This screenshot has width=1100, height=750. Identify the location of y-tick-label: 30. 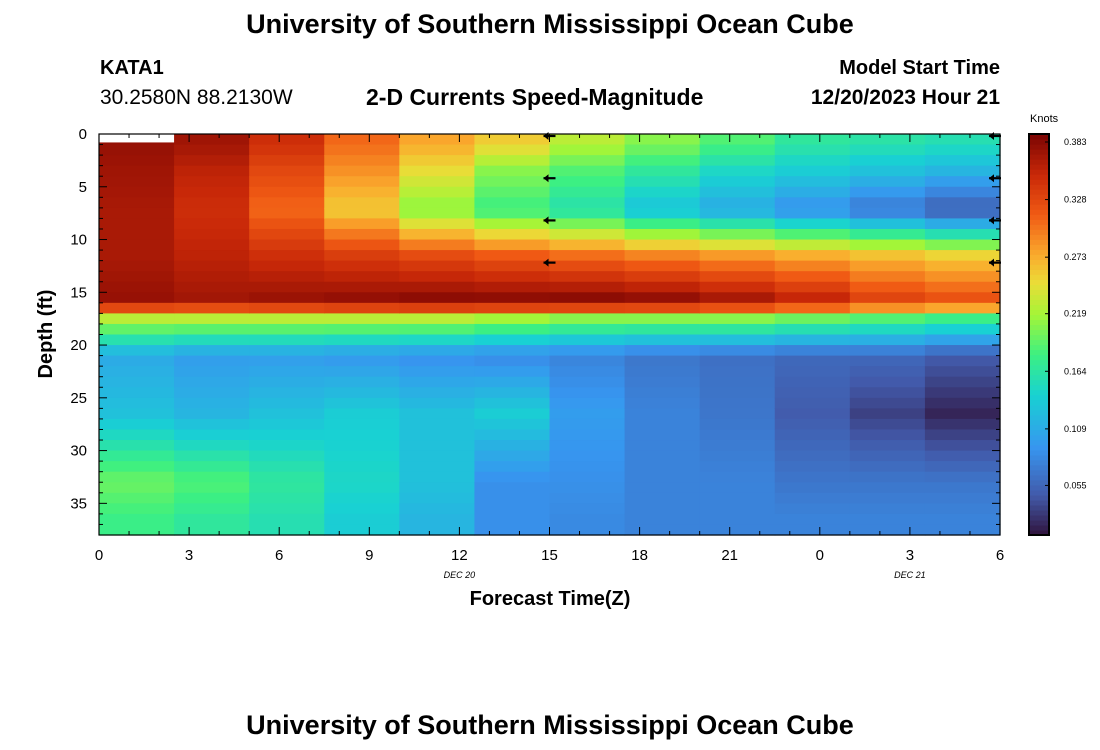
(78, 451).